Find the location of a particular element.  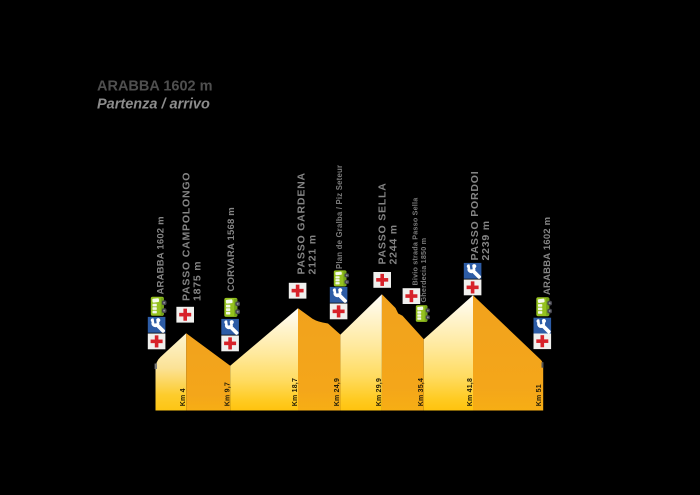

svg-text: Km 35,4 is located at coordinates (421, 392).